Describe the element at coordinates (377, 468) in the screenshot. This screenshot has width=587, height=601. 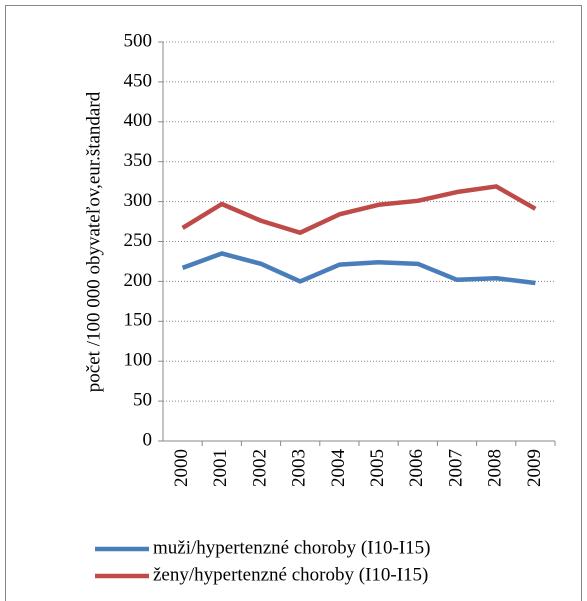
I see `x-tick-label: 2005` at that location.